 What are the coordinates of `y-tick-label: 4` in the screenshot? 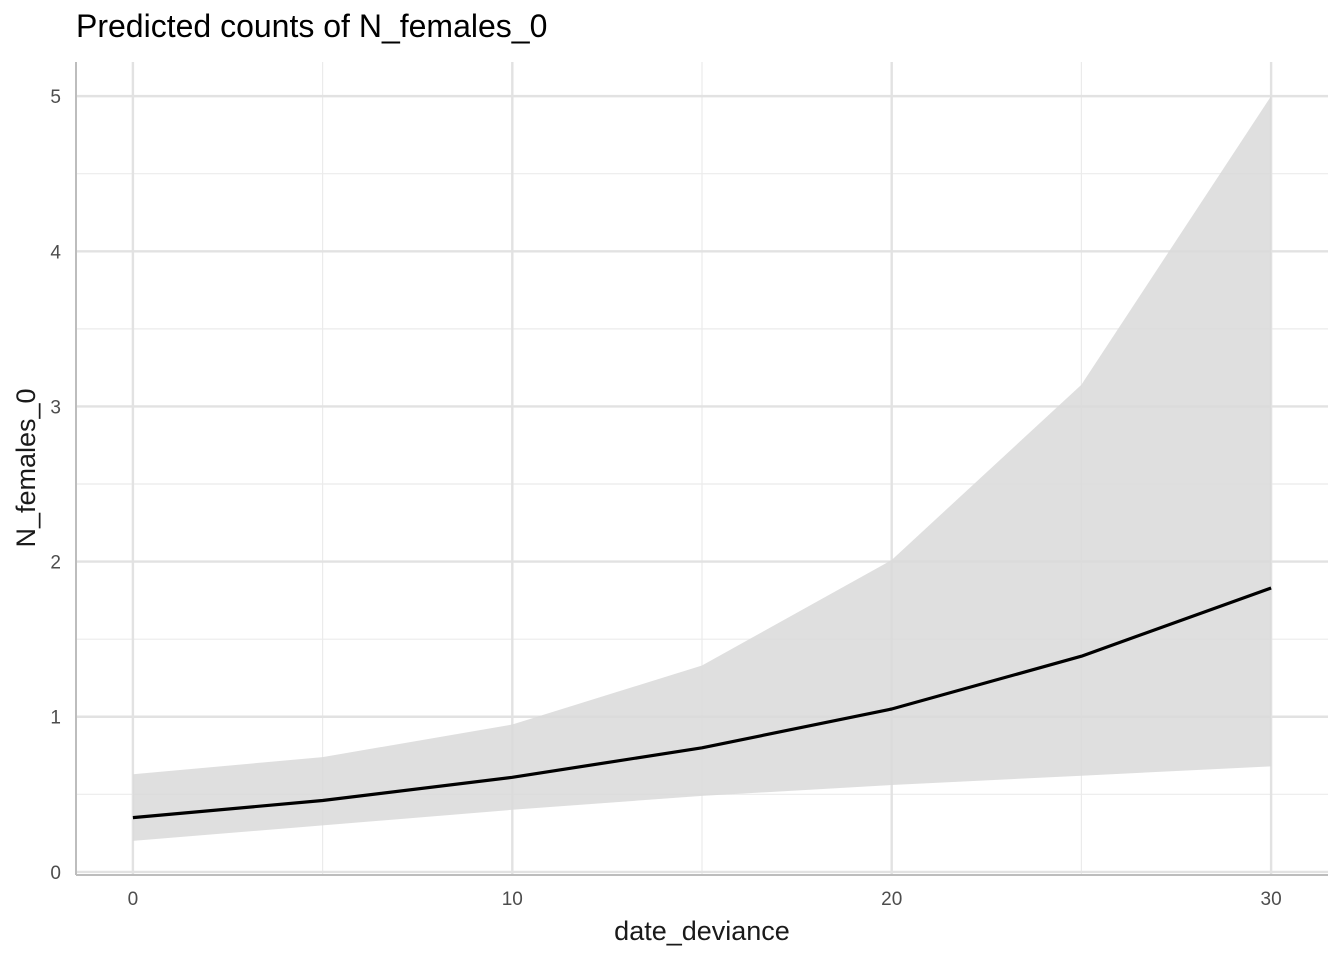 It's located at (55, 252).